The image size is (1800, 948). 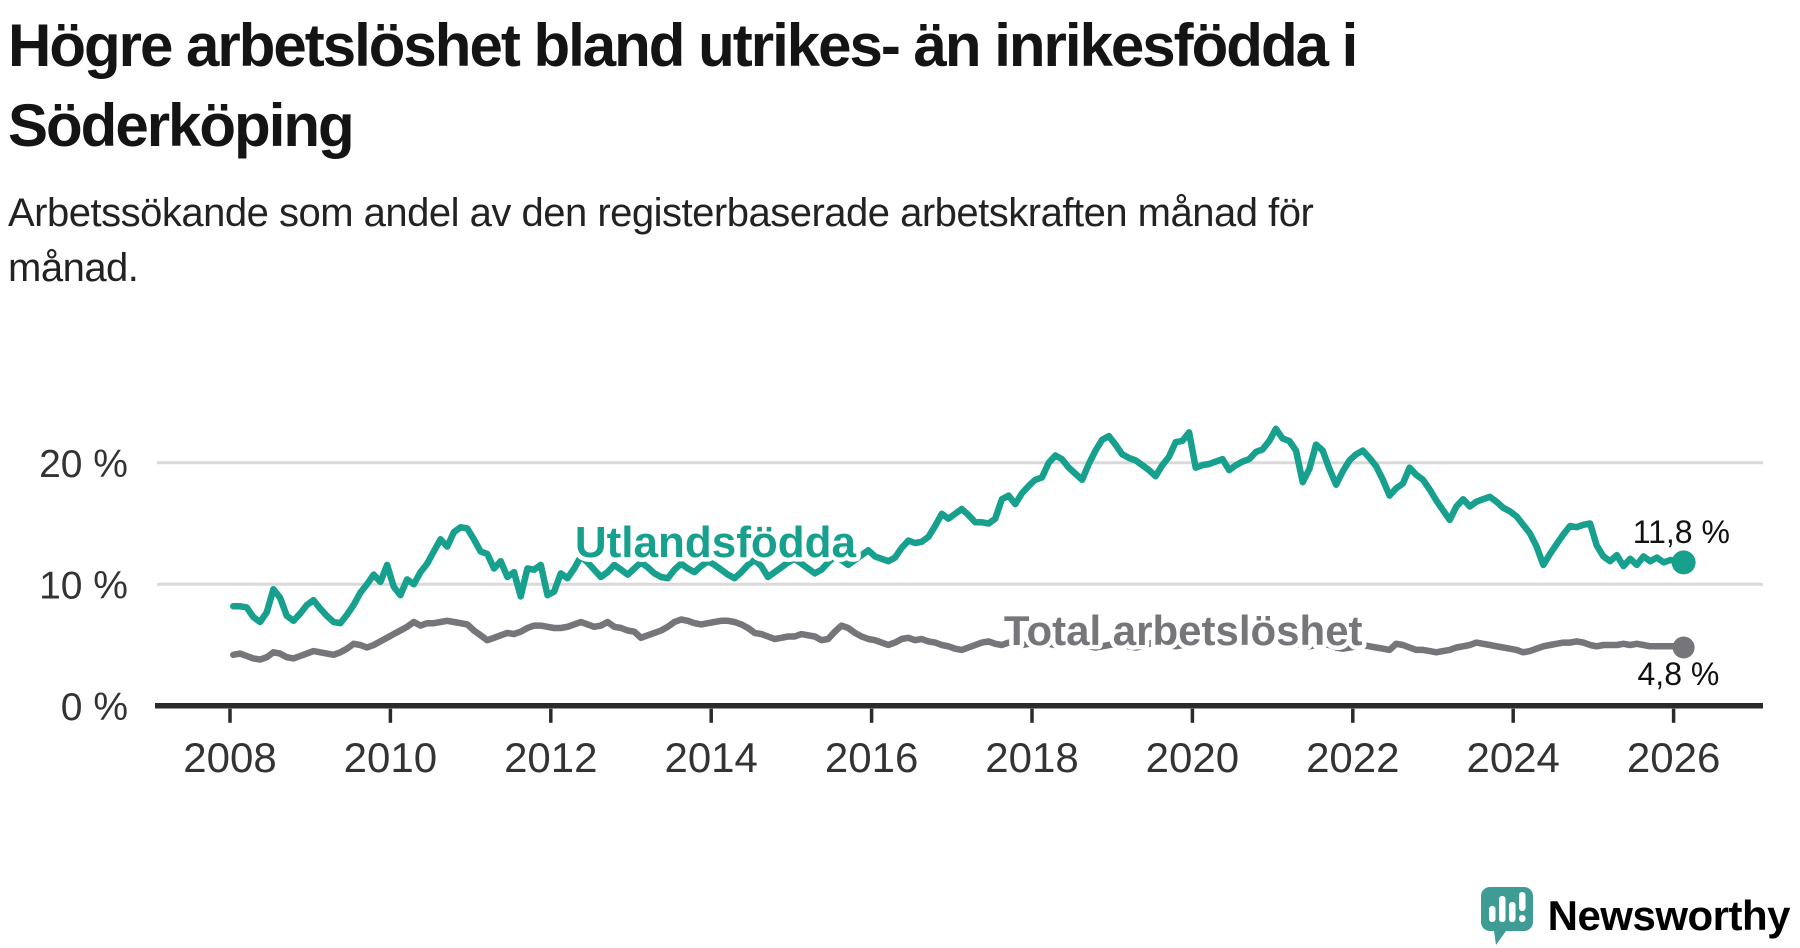 What do you see at coordinates (1683, 647) in the screenshot?
I see `series-end-dot-total` at bounding box center [1683, 647].